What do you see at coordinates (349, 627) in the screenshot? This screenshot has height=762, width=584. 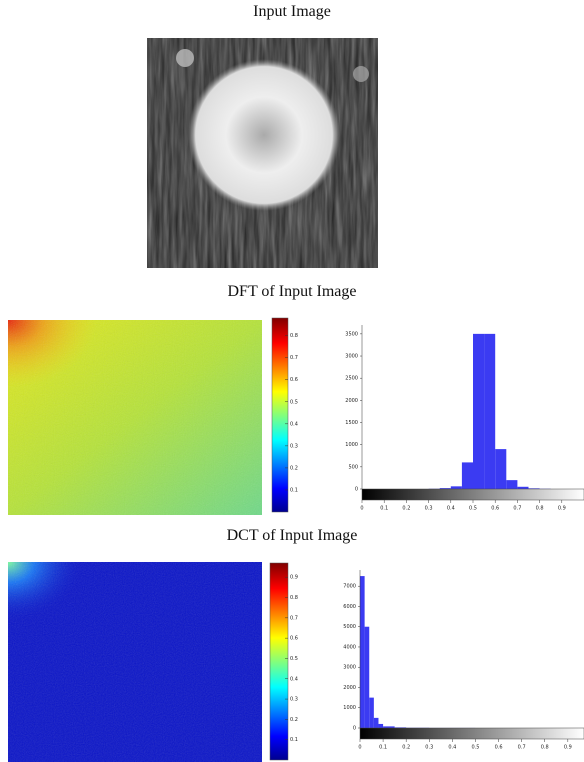 I see `y-tick-label: 5000` at bounding box center [349, 627].